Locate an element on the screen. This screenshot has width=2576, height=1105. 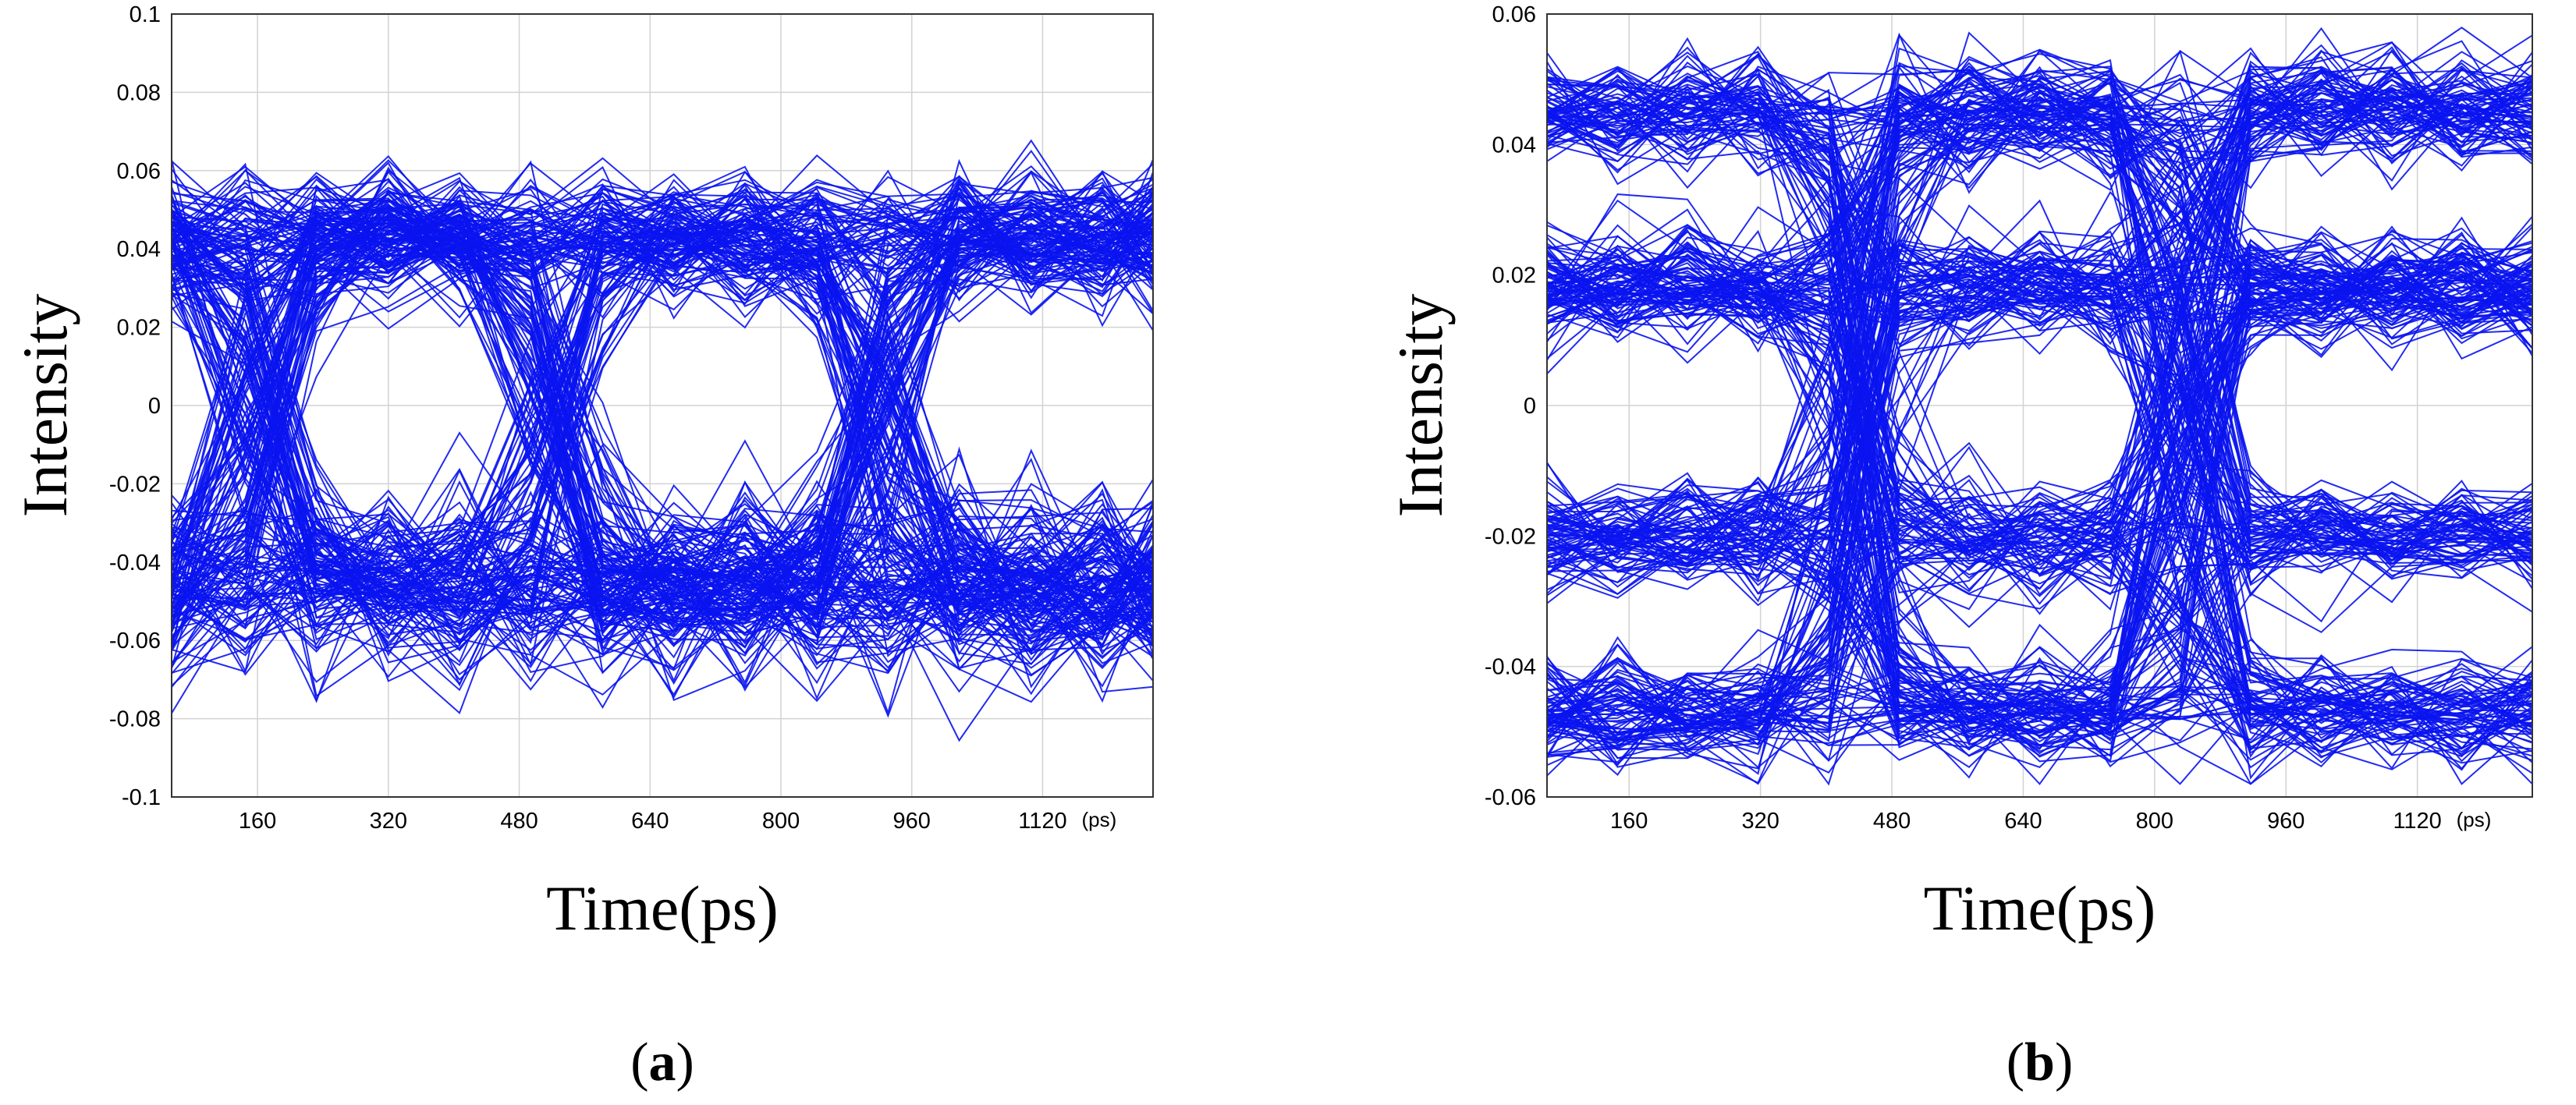
x-tick-label: 1120 is located at coordinates (2417, 821).